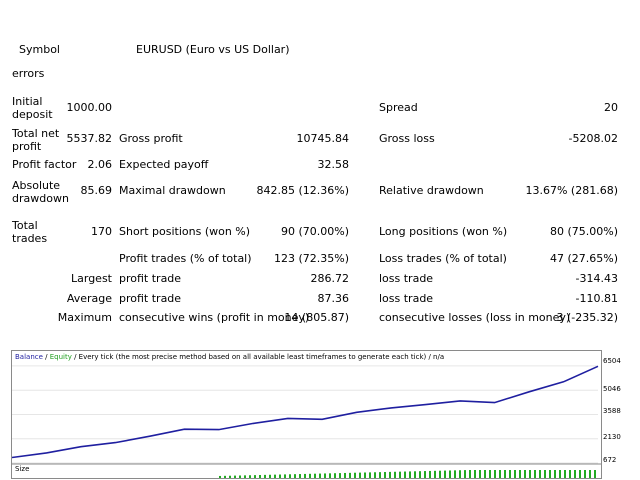 The image size is (640, 480). What do you see at coordinates (151, 138) in the screenshot?
I see `gross-profit-label: Gross profit` at bounding box center [151, 138].